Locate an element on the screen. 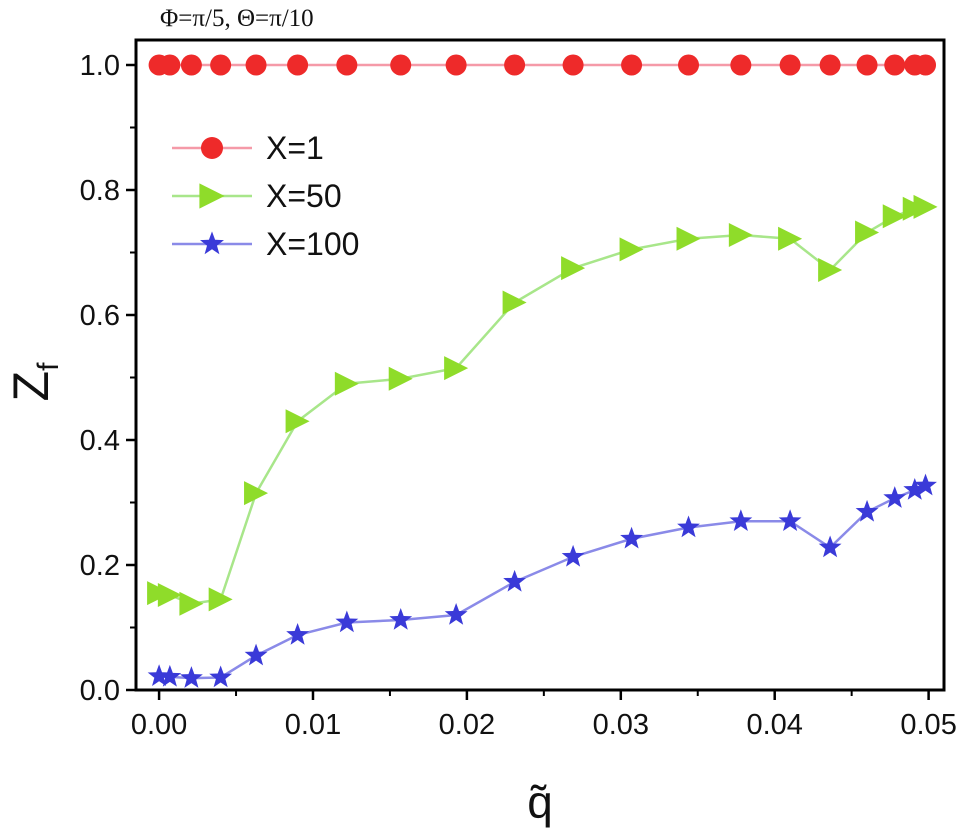  legend-label: X=50 is located at coordinates (304, 196).